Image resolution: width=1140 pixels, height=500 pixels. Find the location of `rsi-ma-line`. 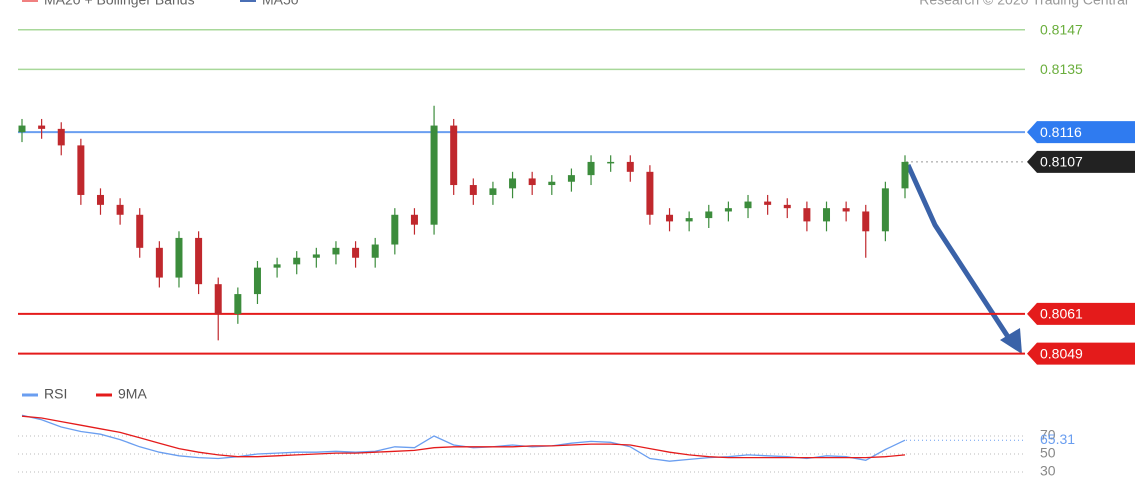

rsi-ma-line is located at coordinates (463, 437).